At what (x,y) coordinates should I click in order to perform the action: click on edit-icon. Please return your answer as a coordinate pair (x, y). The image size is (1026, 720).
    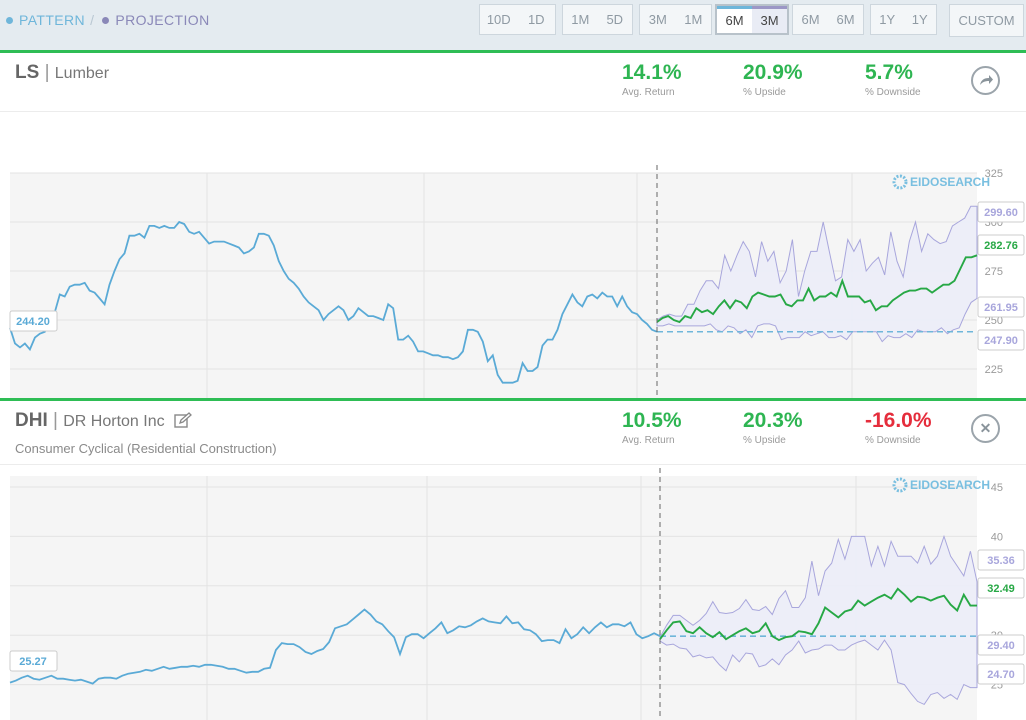
    Looking at the image, I should click on (183, 420).